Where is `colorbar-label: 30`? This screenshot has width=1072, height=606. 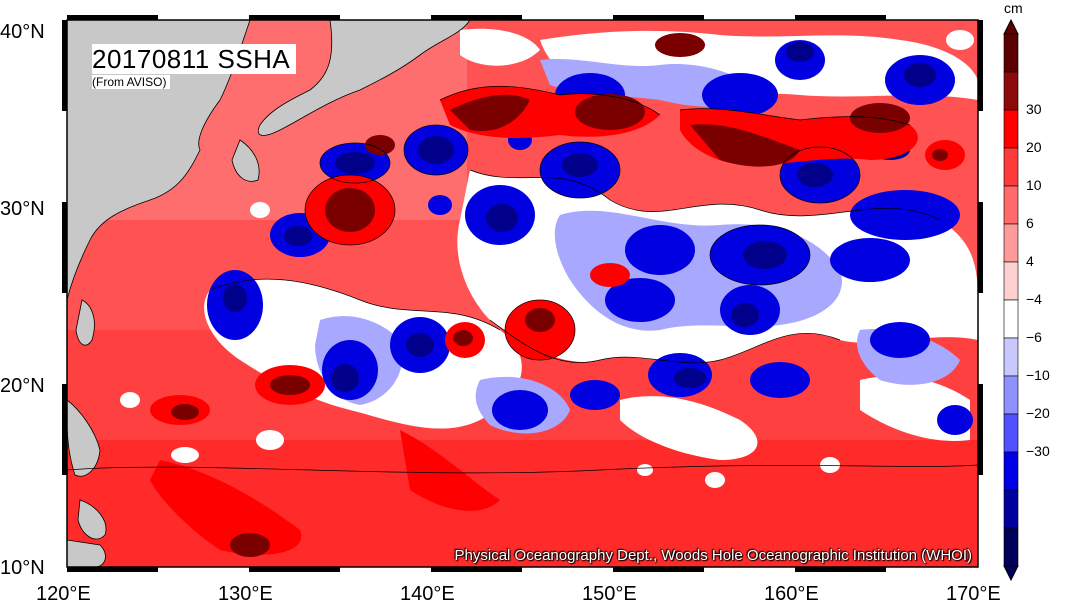
colorbar-label: 30 is located at coordinates (1034, 109).